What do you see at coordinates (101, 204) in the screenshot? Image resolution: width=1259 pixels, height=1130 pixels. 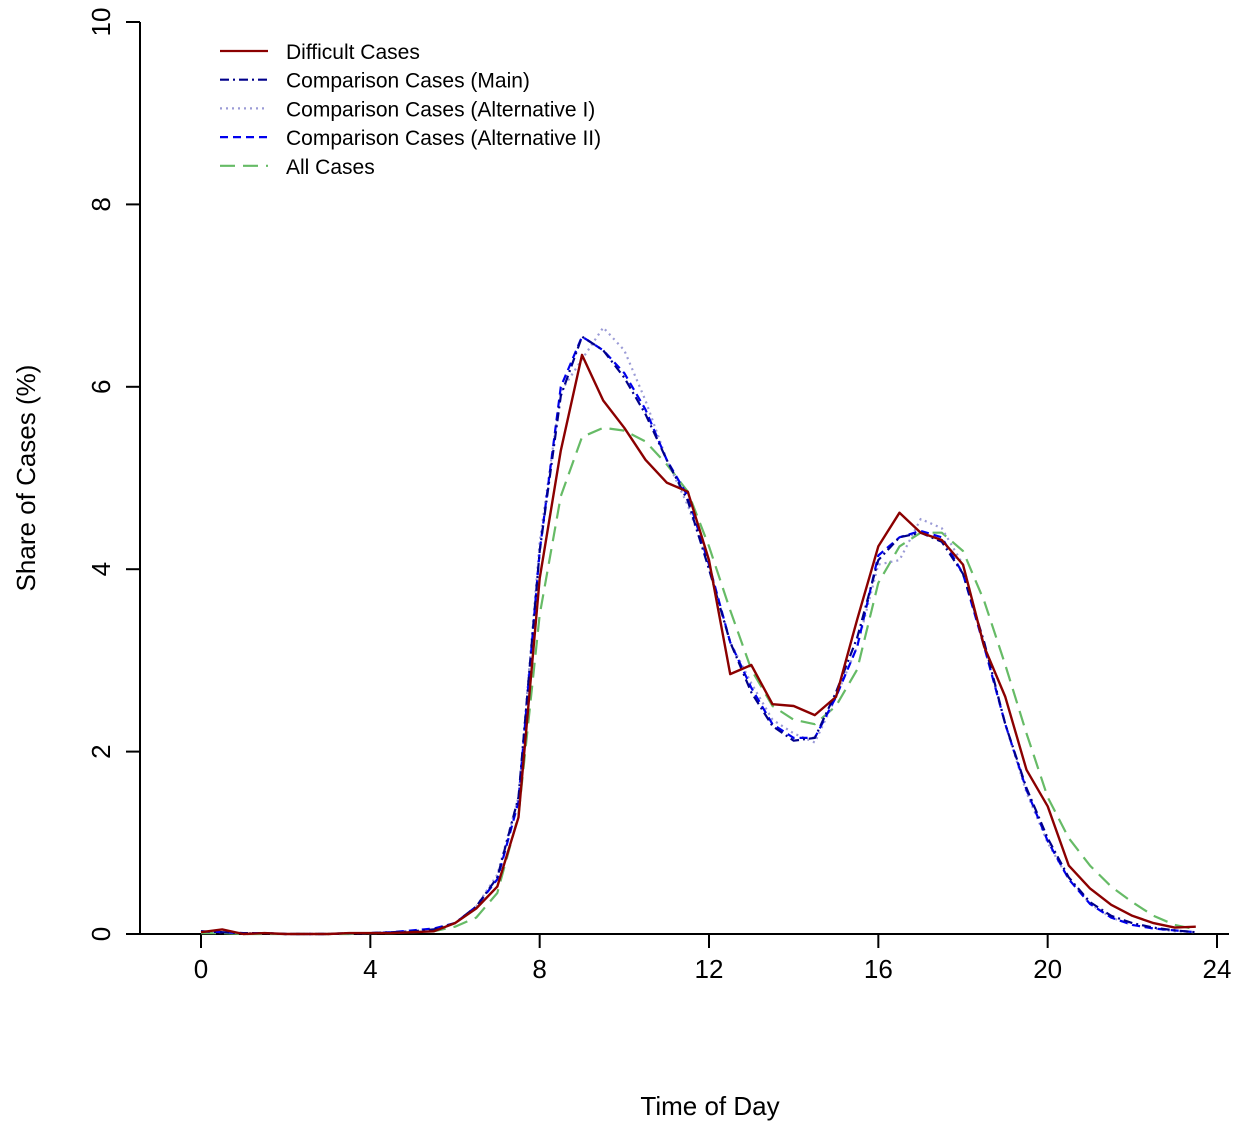 I see `y-tick-label: 8` at bounding box center [101, 204].